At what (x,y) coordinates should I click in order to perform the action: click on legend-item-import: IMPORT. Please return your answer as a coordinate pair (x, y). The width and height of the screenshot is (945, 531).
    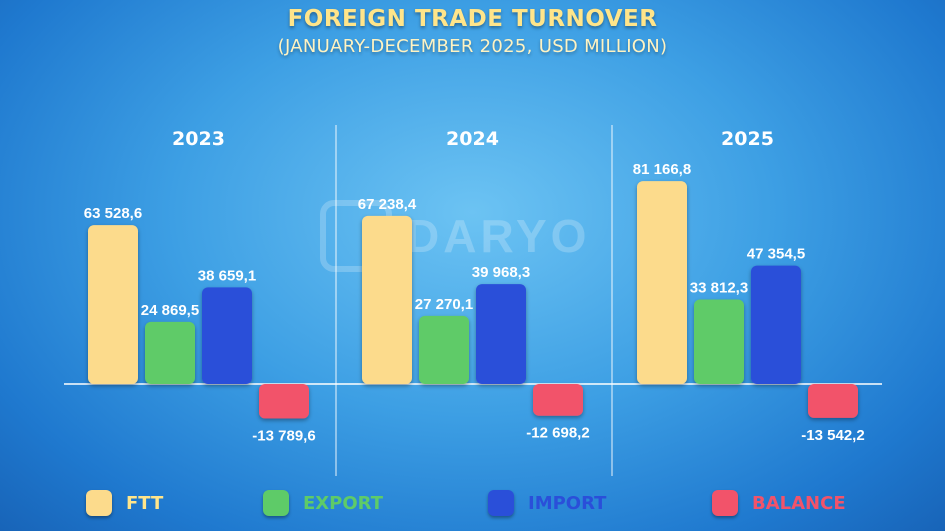
    Looking at the image, I should click on (547, 503).